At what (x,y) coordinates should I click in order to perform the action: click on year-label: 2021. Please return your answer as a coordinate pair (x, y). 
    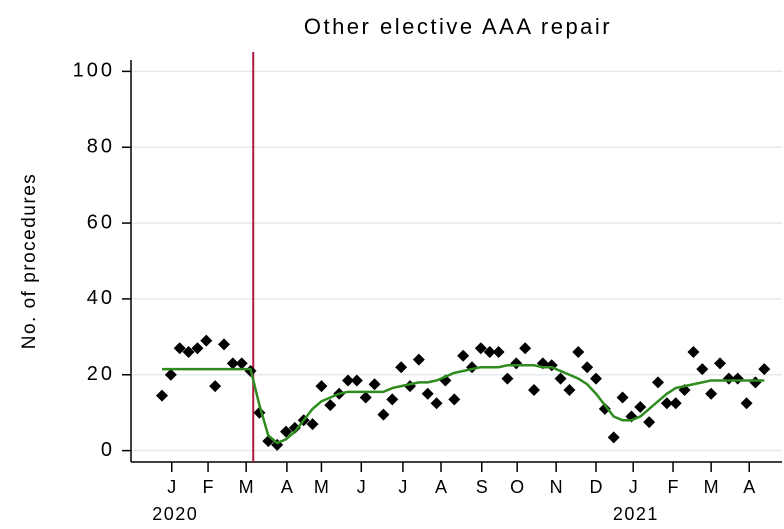
    Looking at the image, I should click on (636, 514).